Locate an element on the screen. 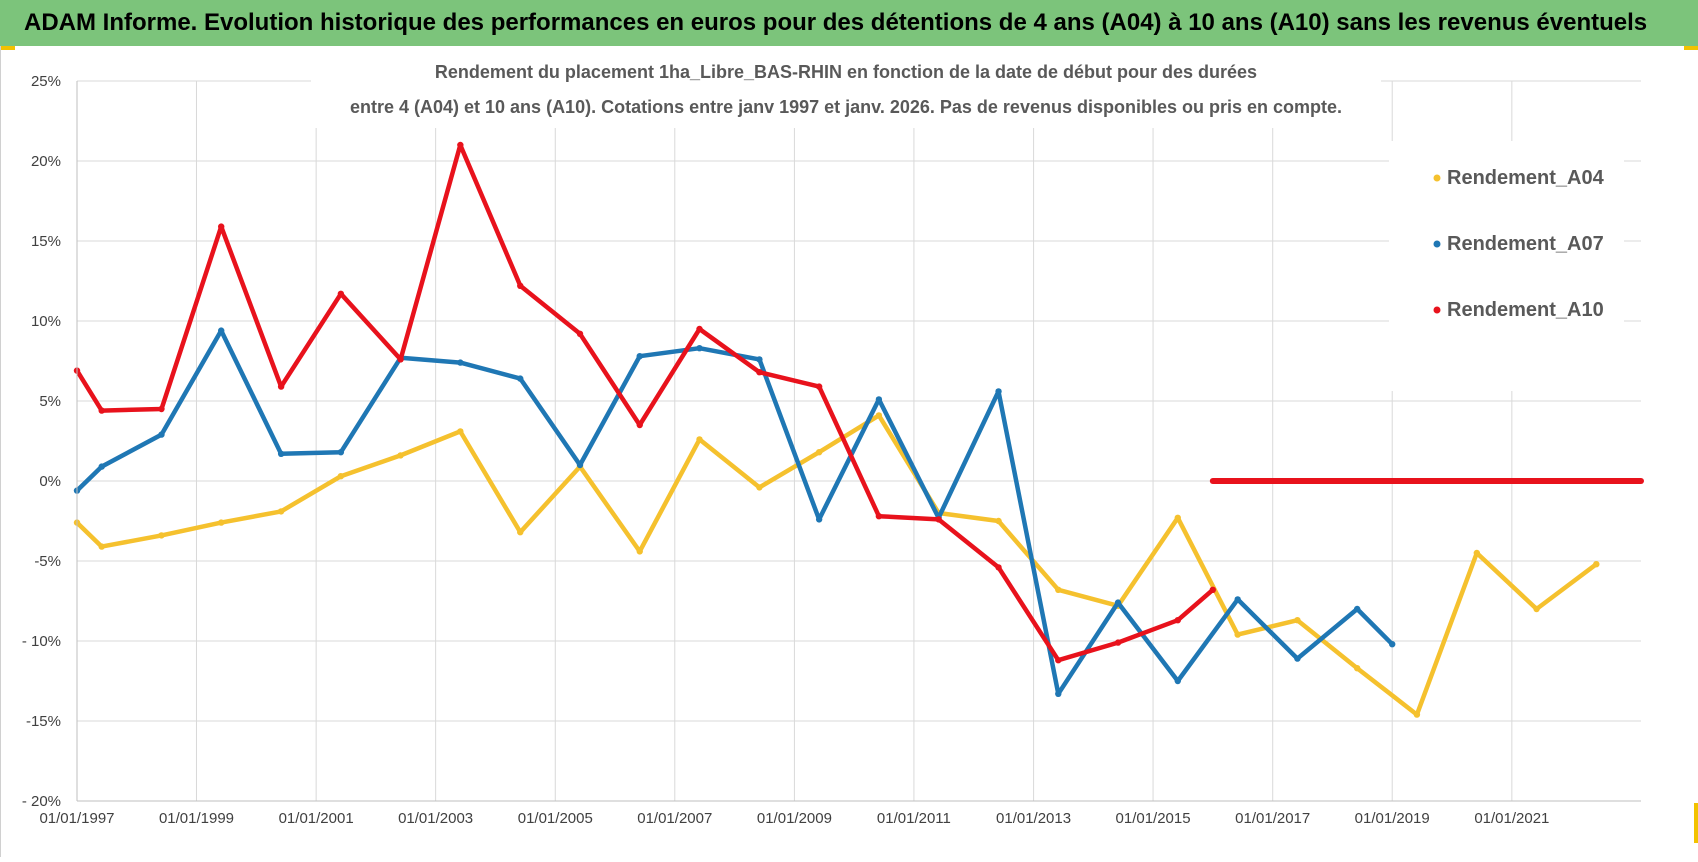 This screenshot has width=1698, height=862. legend-background is located at coordinates (1506, 266).